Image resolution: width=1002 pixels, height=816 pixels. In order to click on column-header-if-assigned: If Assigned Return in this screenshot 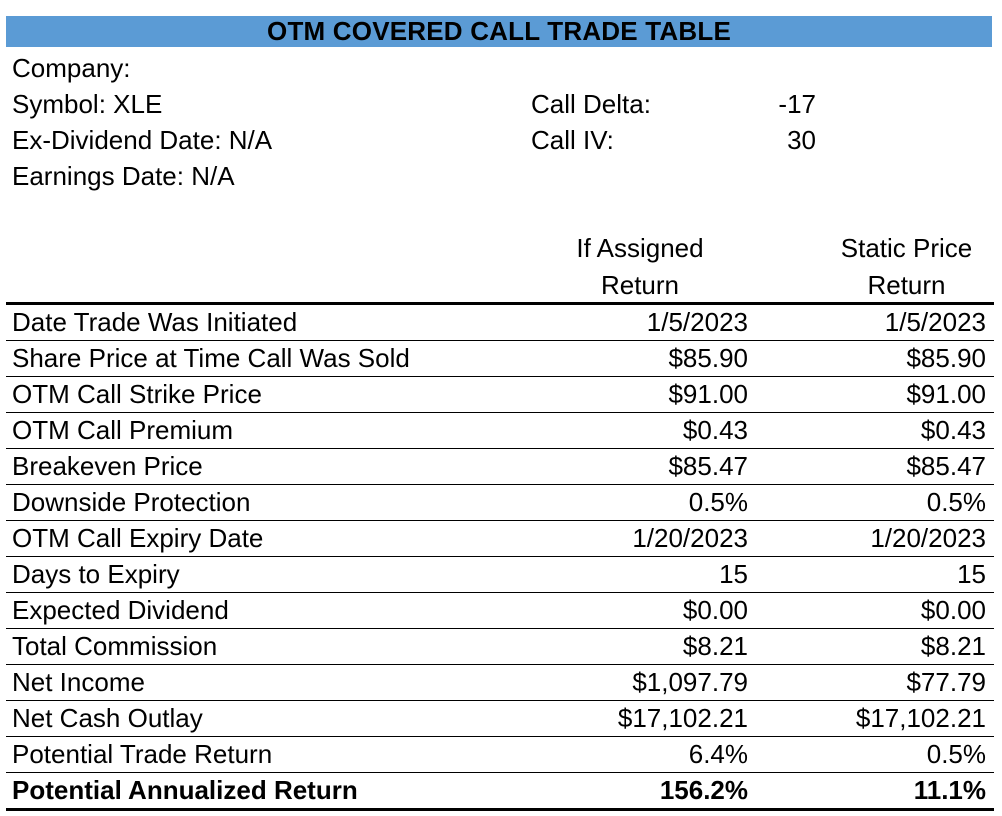, I will do `click(640, 267)`.